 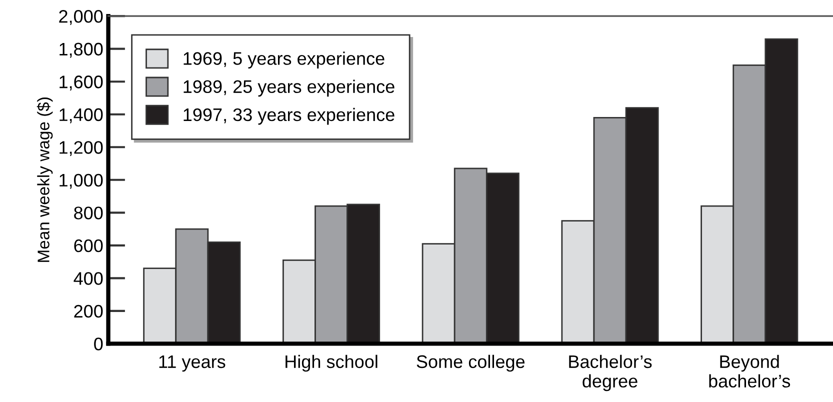 What do you see at coordinates (88, 213) in the screenshot?
I see `y-tick-label: 800` at bounding box center [88, 213].